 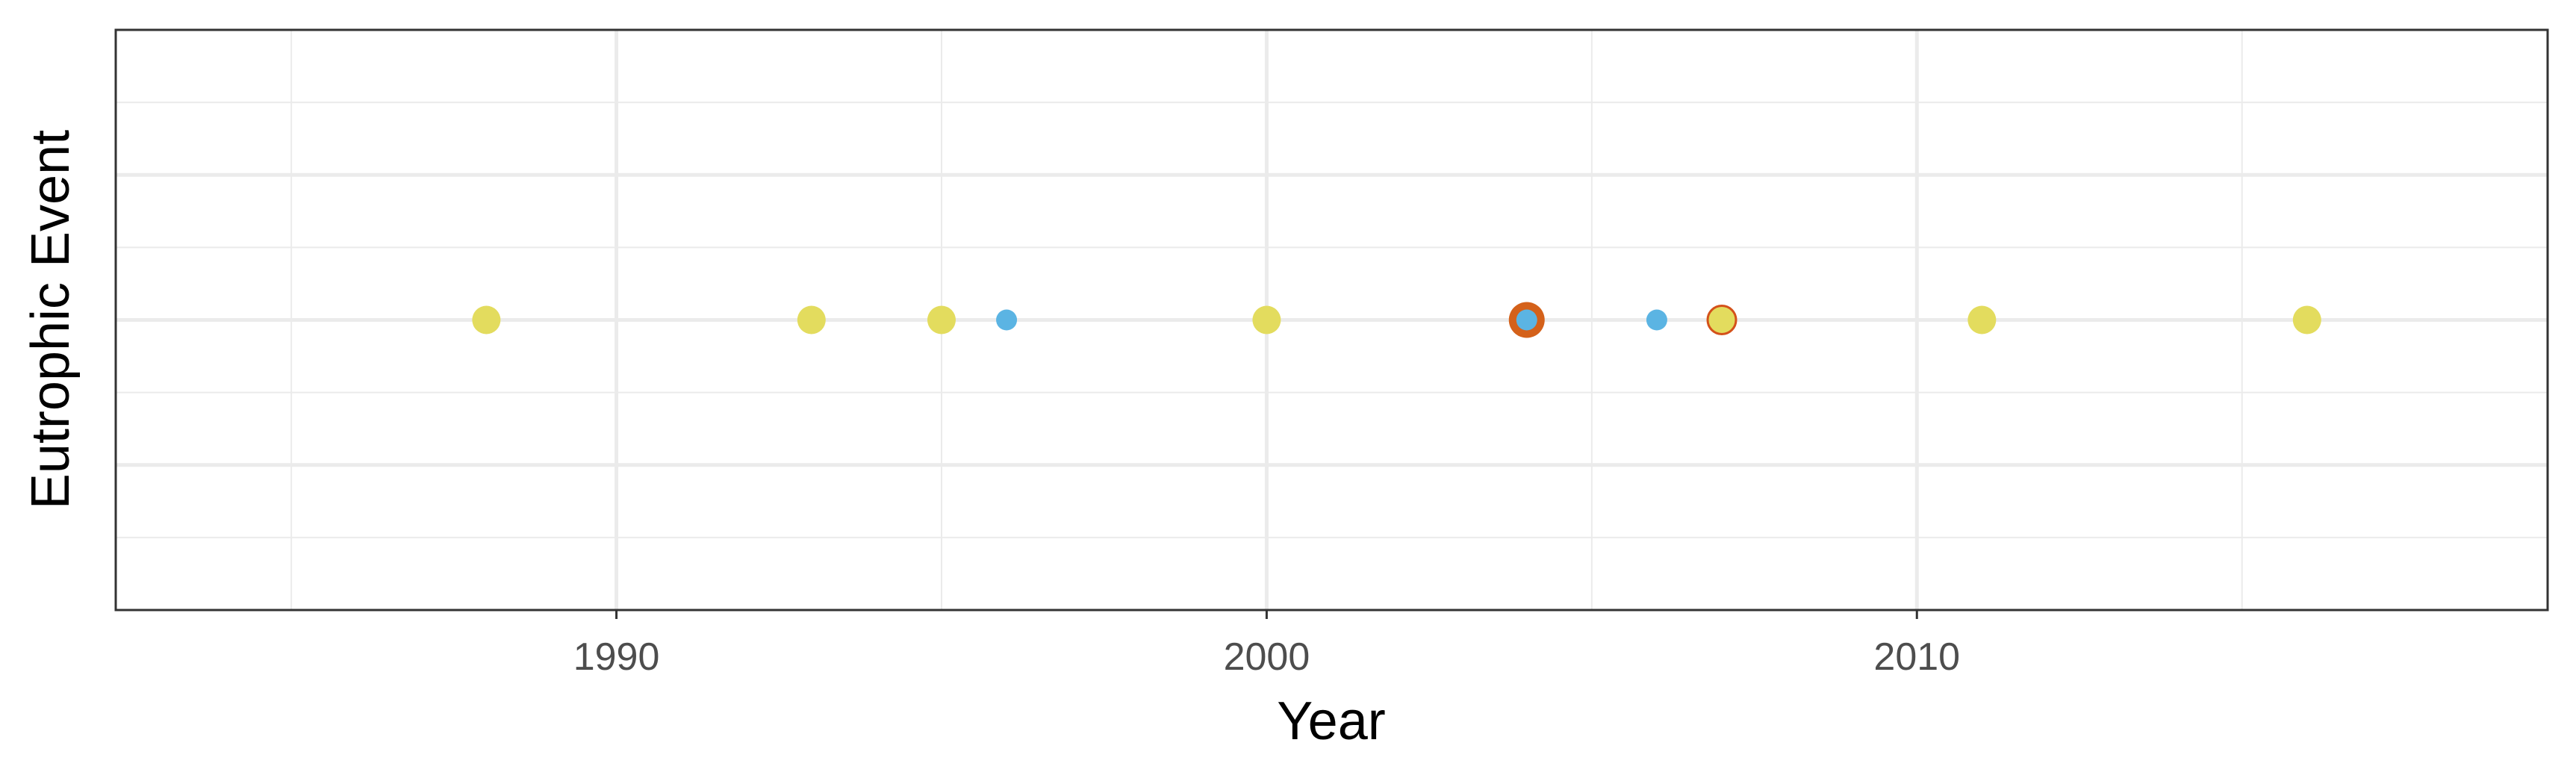 I want to click on x-tick-label: 2000, so click(x=1267, y=657).